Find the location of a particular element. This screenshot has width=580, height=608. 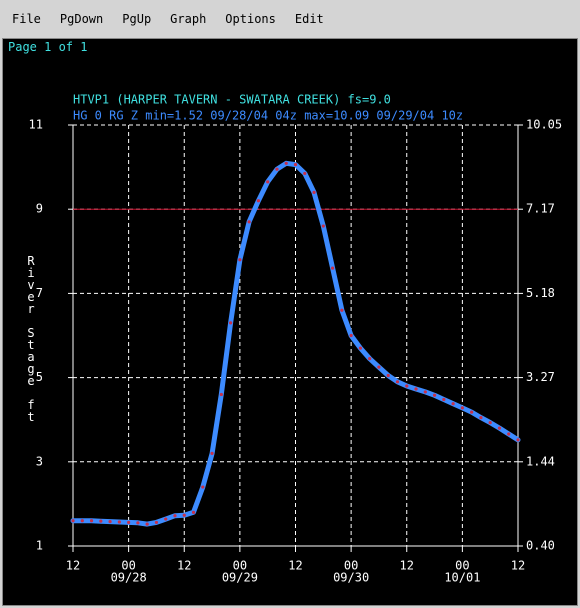

y-tick-label: 1 is located at coordinates (39, 546).